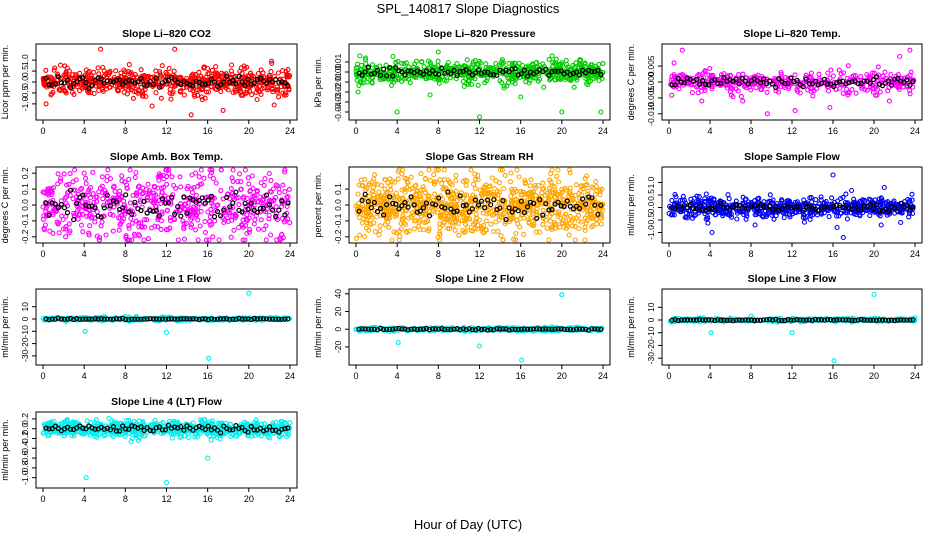  What do you see at coordinates (709, 254) in the screenshot?
I see `x-tick-label: 4` at bounding box center [709, 254].